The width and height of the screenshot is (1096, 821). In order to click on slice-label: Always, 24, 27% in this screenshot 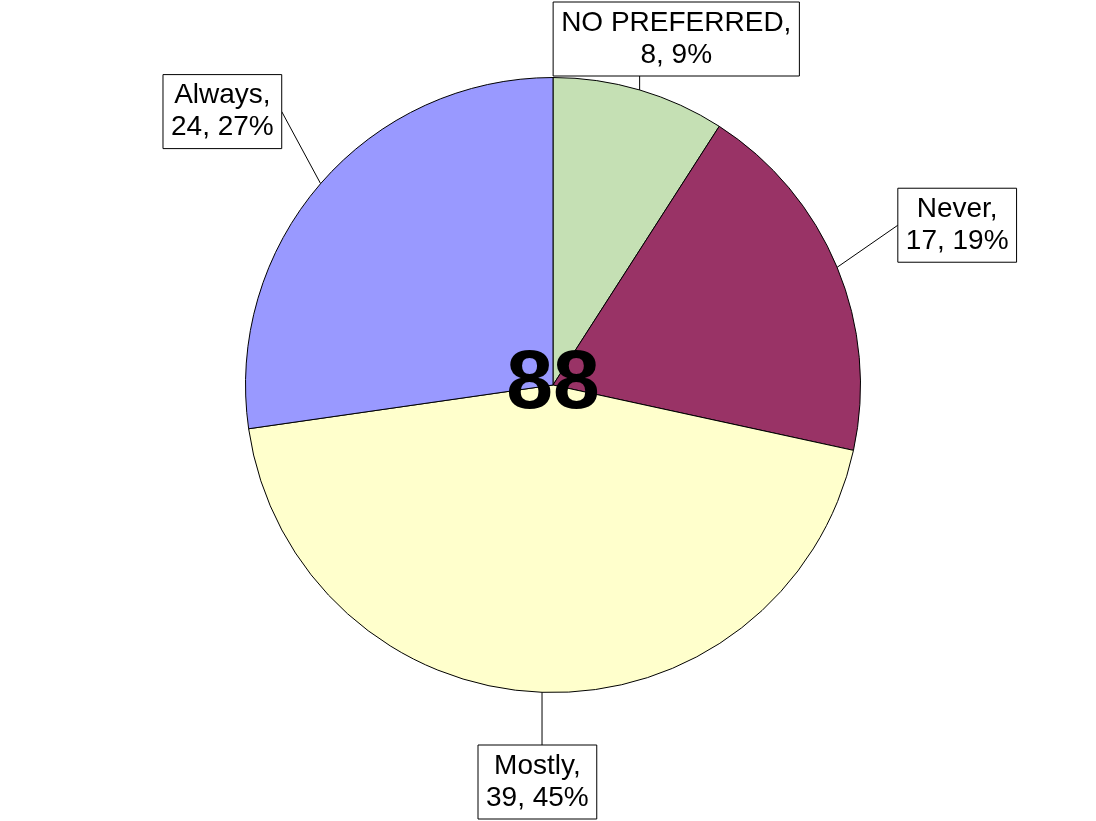, I will do `click(222, 110)`.